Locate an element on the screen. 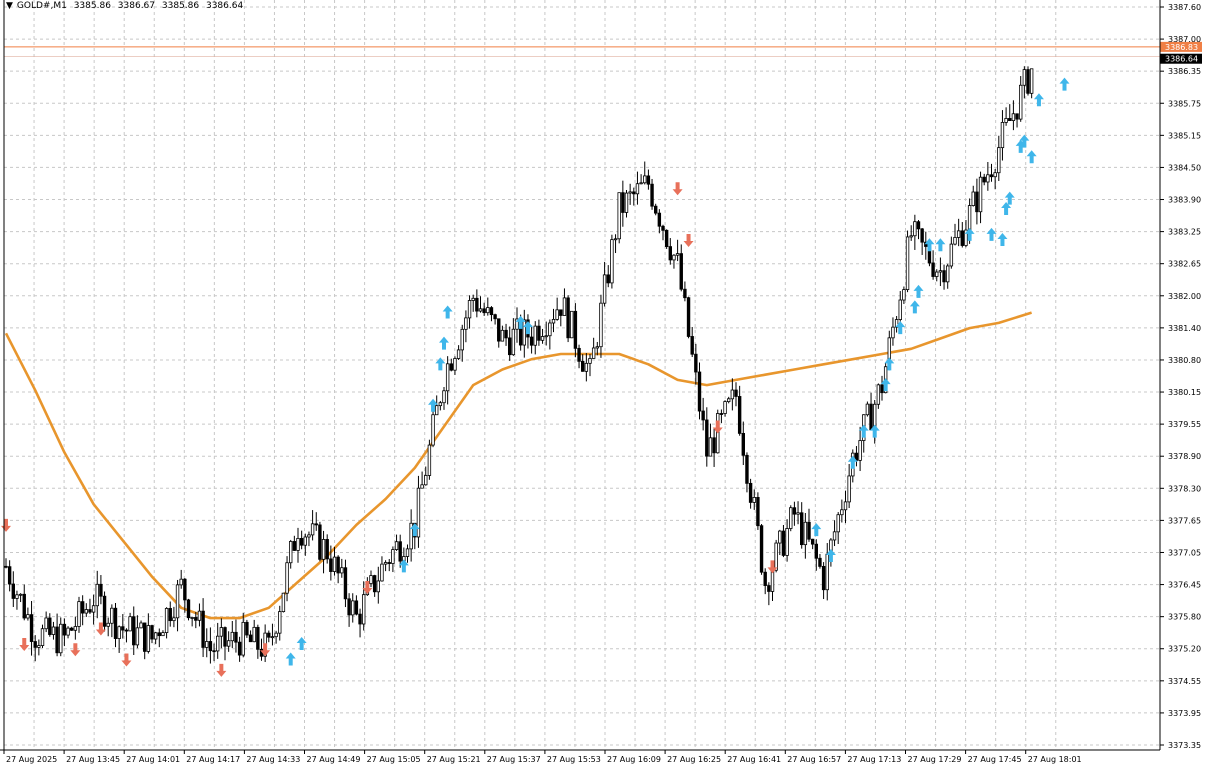 The image size is (1206, 773). open-value: 3385.86 is located at coordinates (92, 6).